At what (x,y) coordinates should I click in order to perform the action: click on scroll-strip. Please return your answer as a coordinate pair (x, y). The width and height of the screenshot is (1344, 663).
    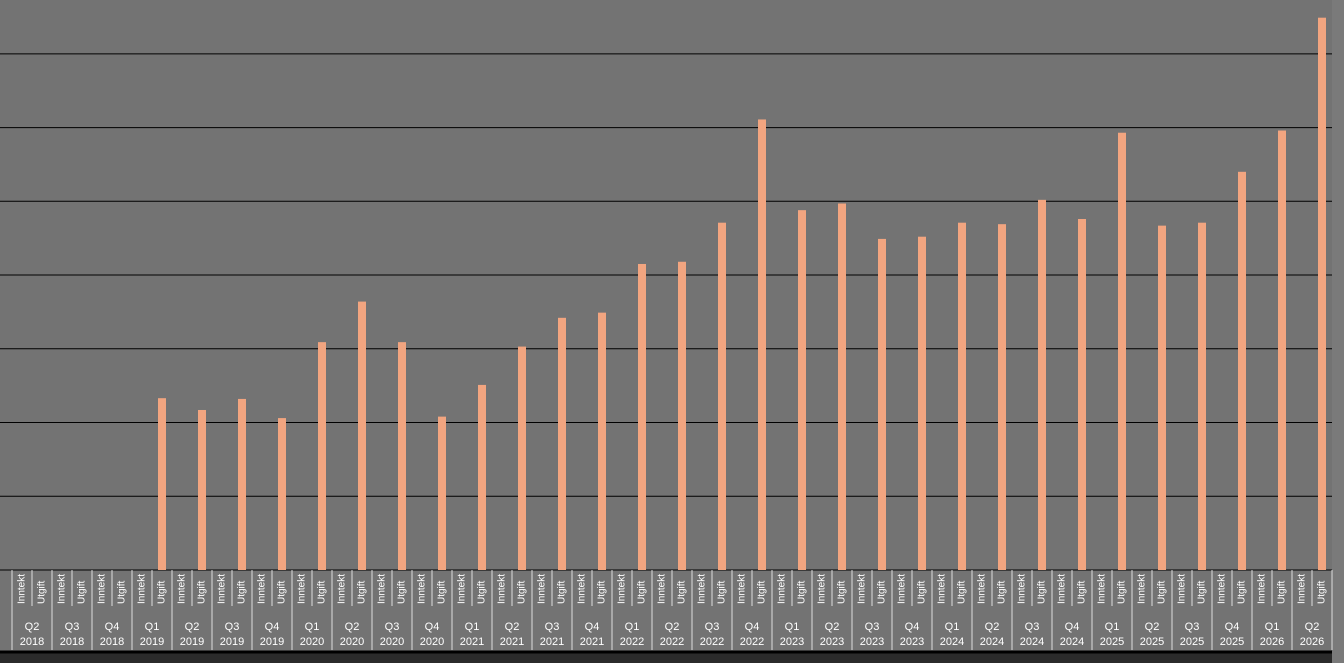
    Looking at the image, I should click on (1338, 331).